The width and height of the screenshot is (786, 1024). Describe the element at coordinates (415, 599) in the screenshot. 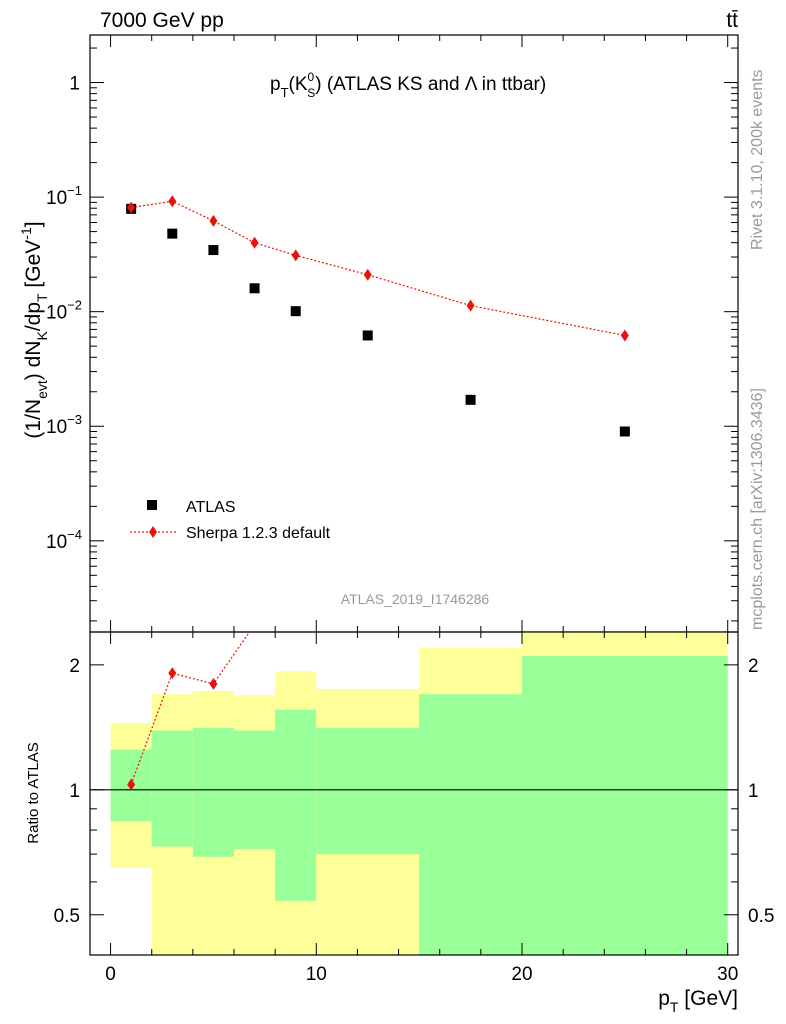

I see `analysis-id-watermark: ATLAS_2019_I1746286` at that location.